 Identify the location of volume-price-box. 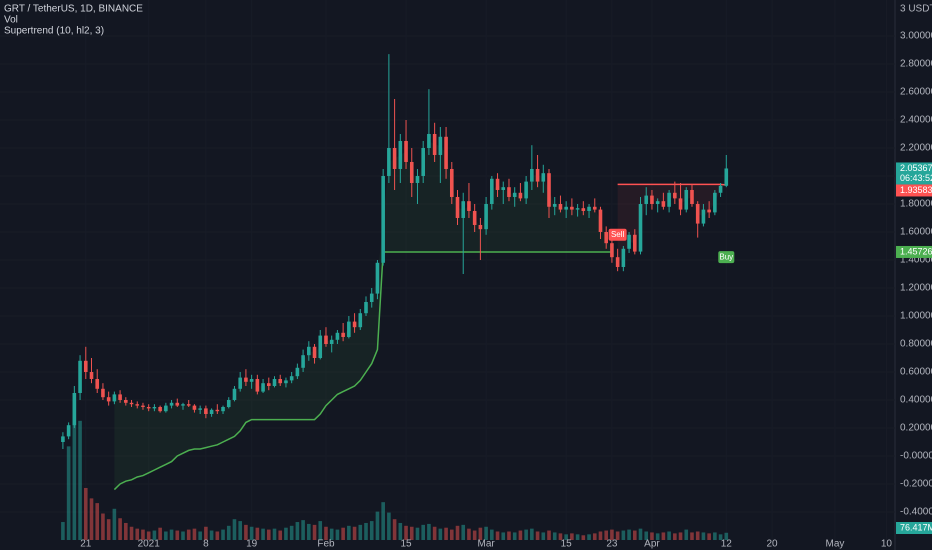
(914, 528).